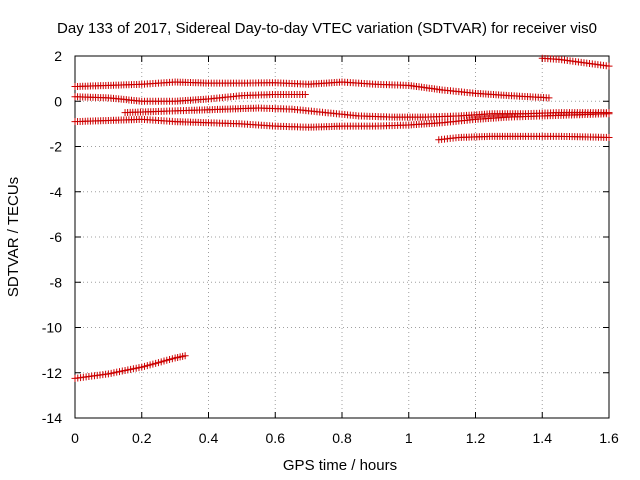  Describe the element at coordinates (52, 328) in the screenshot. I see `y-tick-label: -10` at that location.